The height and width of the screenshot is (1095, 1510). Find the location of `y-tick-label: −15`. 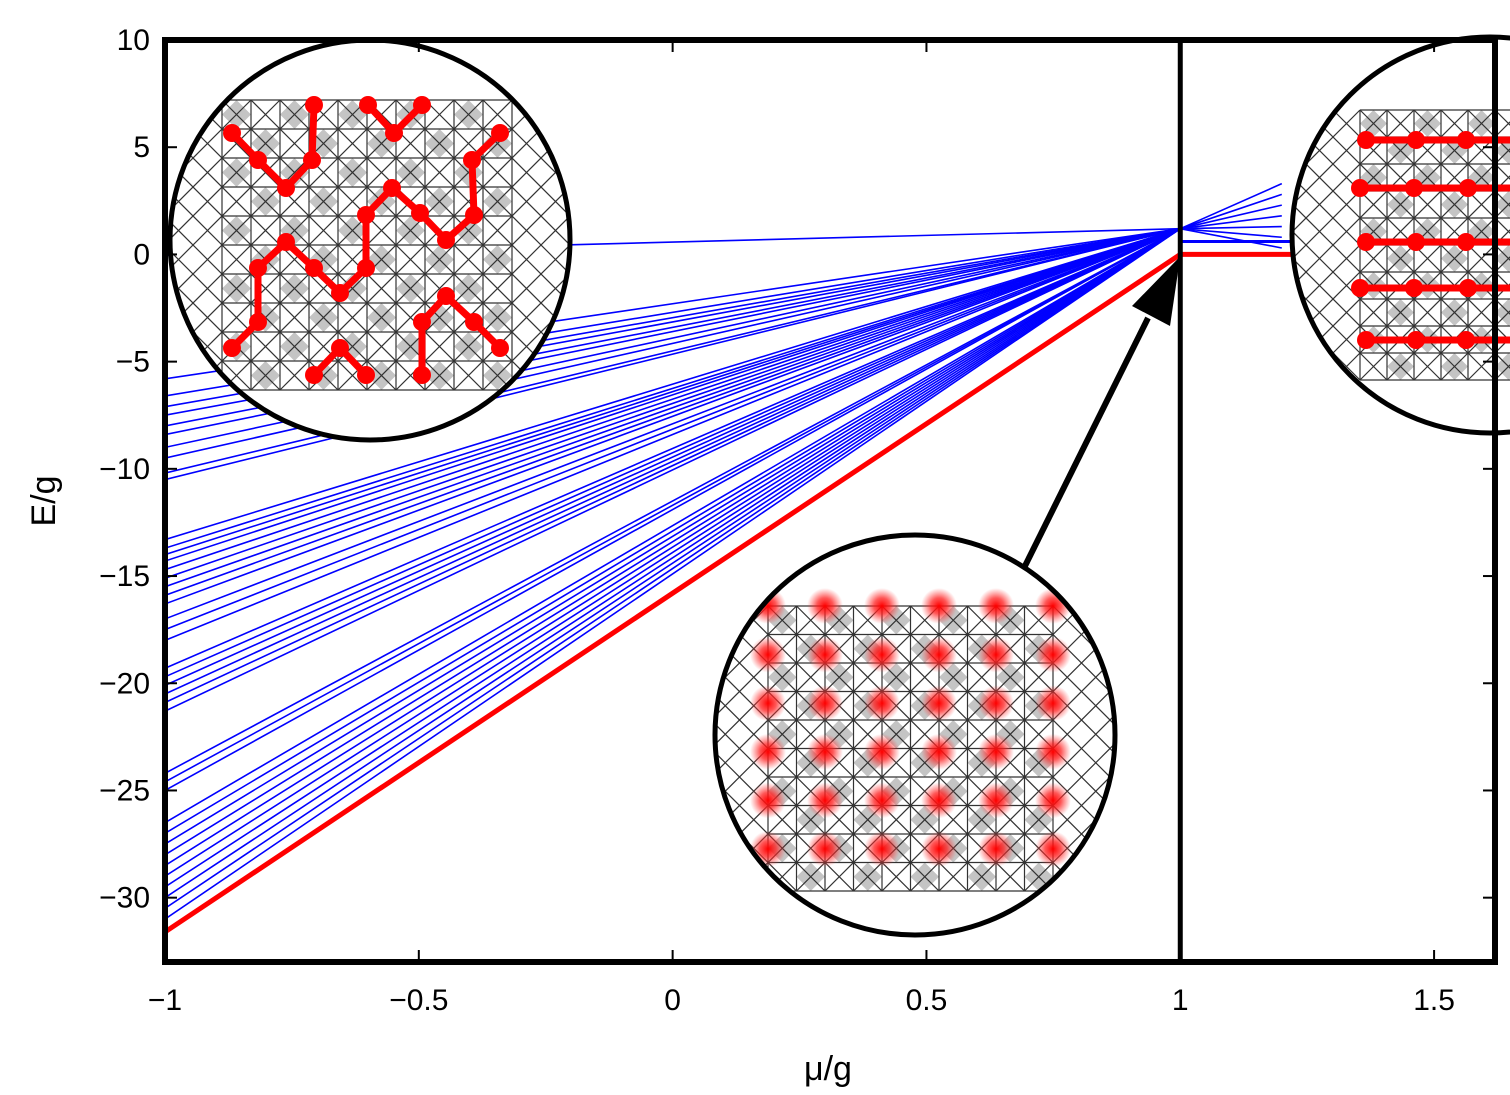

y-tick-label: −15 is located at coordinates (124, 576).